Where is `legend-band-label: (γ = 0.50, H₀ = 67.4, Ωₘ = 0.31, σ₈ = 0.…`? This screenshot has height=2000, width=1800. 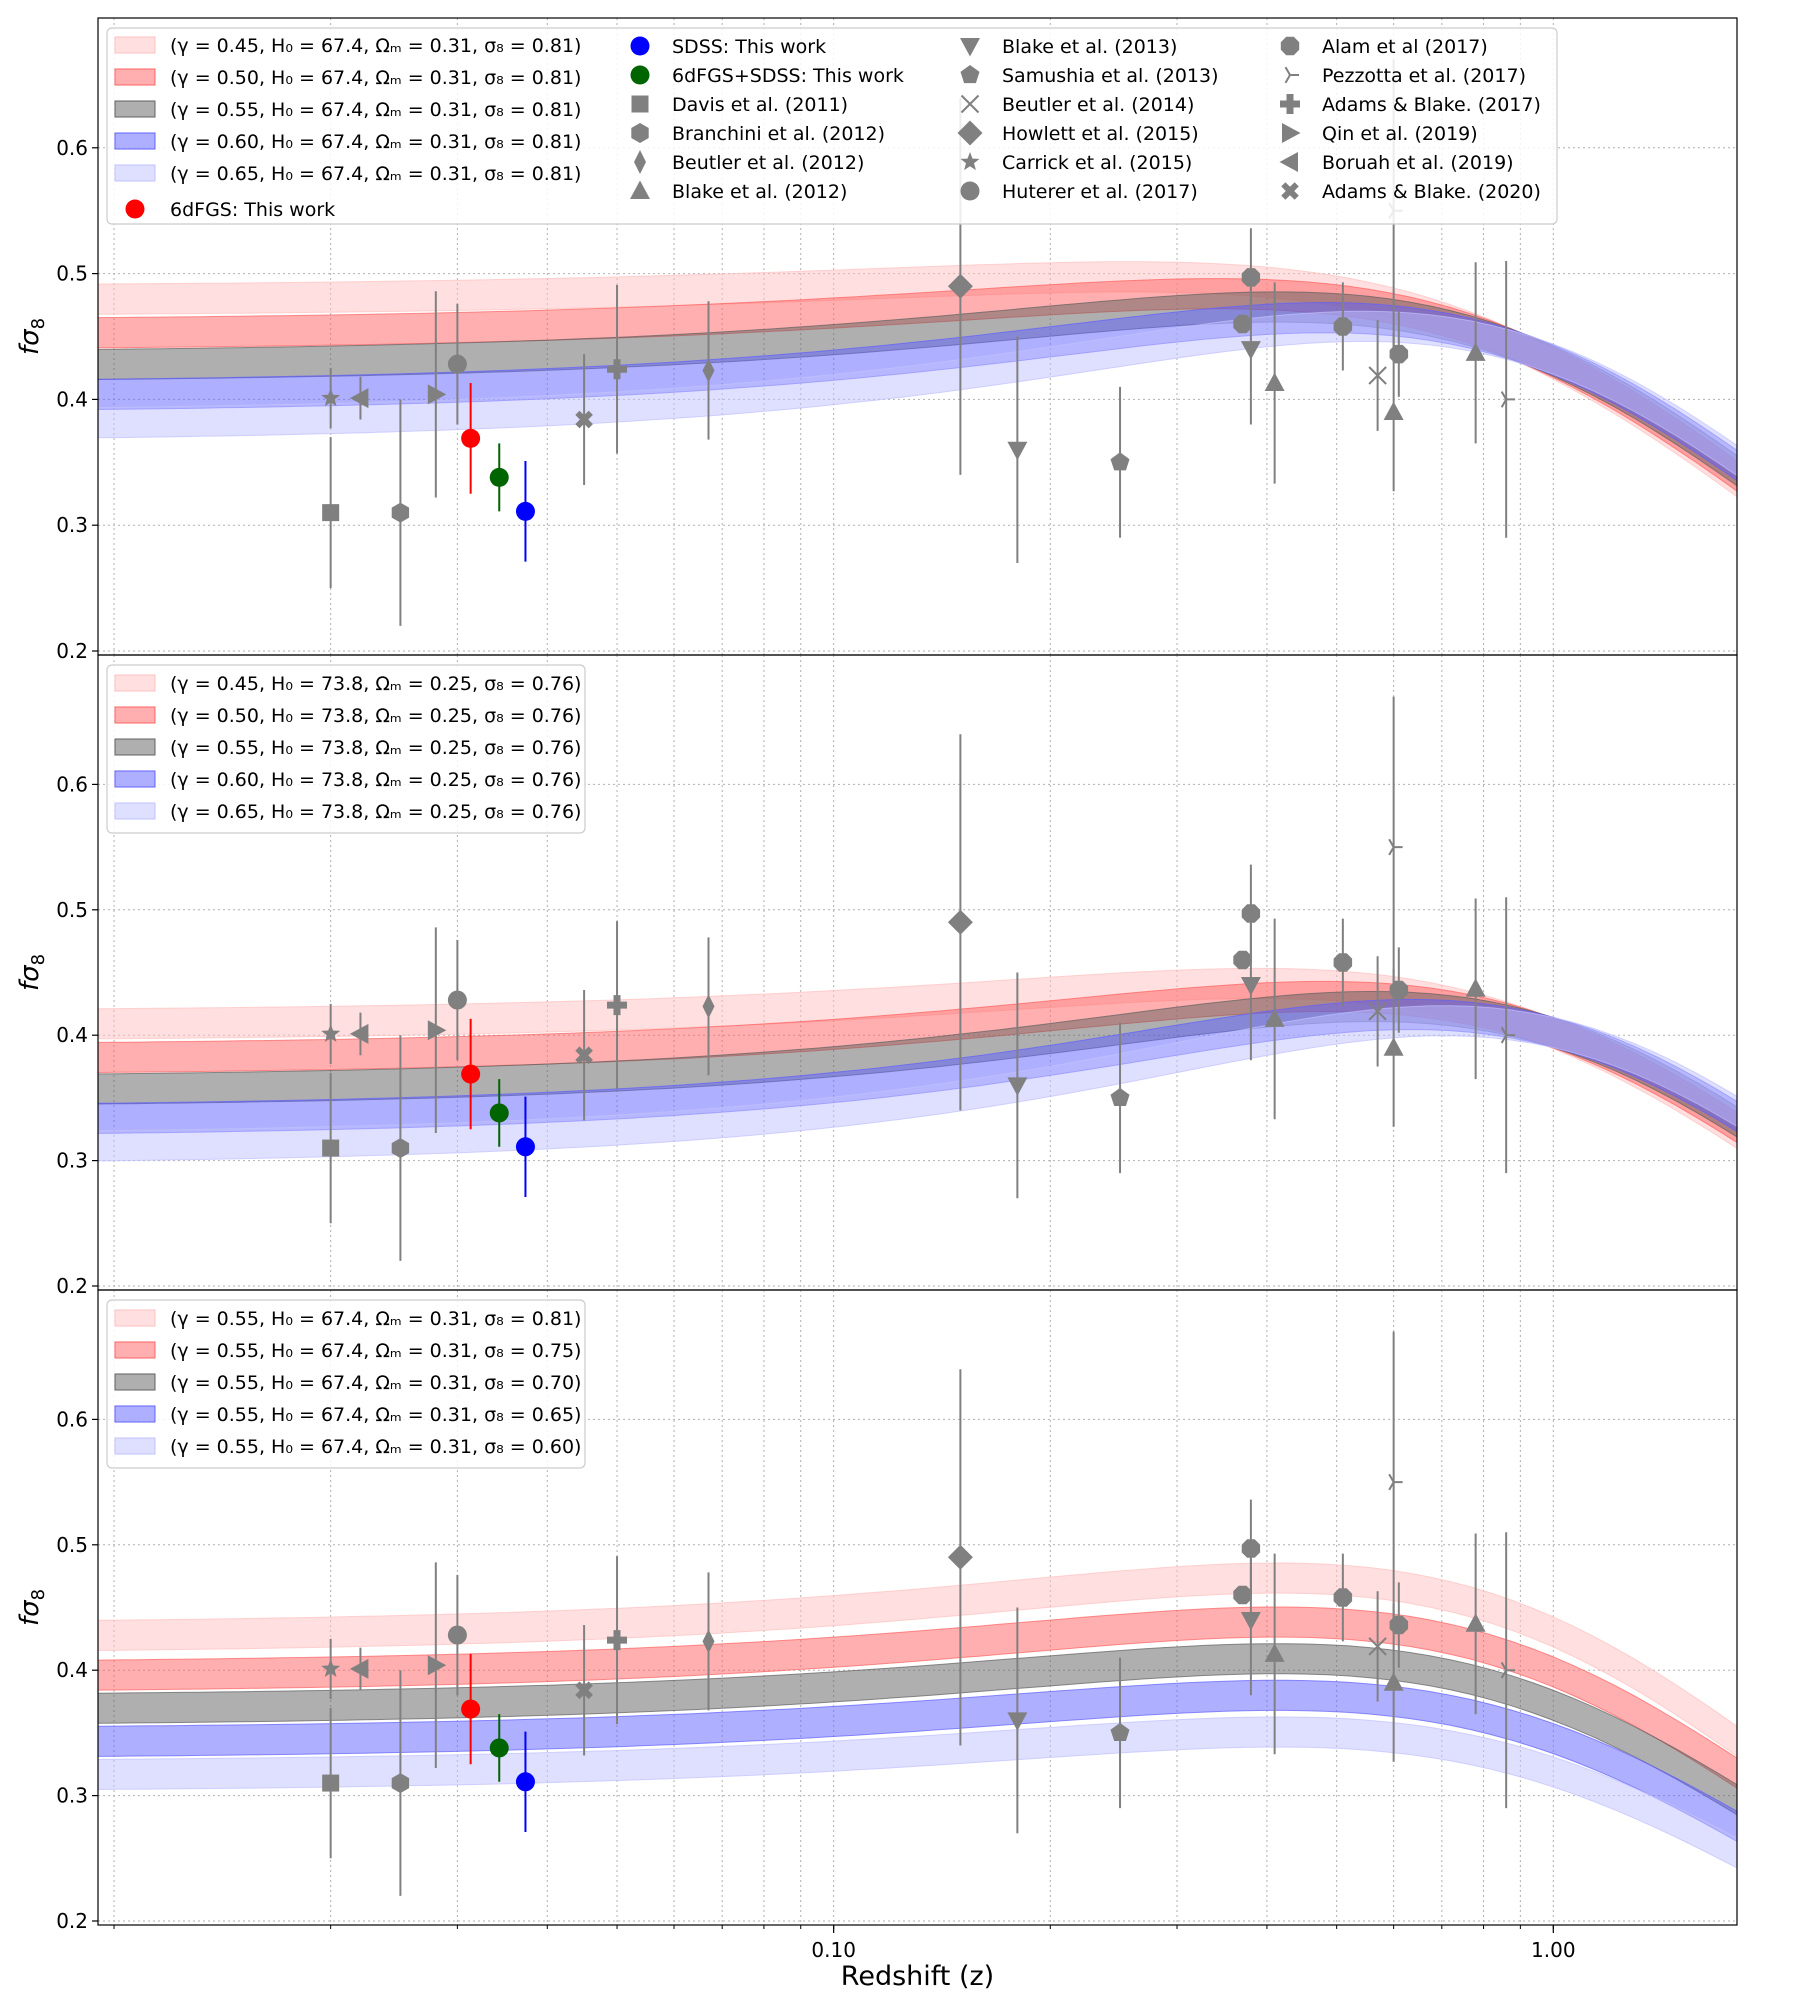 legend-band-label: (γ = 0.50, H₀ = 67.4, Ωₘ = 0.31, σ₈ = 0.… is located at coordinates (375, 78).